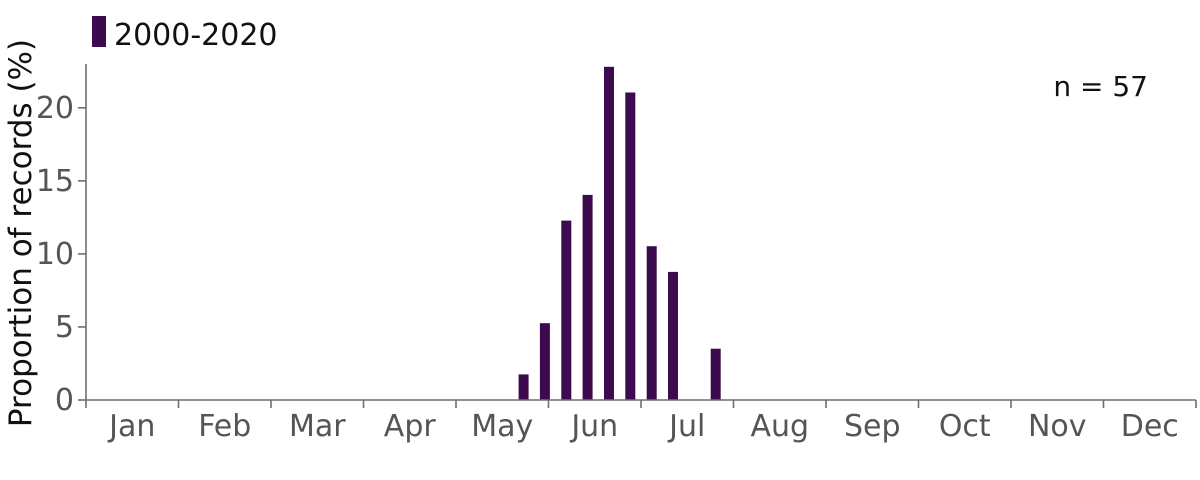 This screenshot has height=480, width=1200. Describe the element at coordinates (131, 426) in the screenshot. I see `x-tick-label-jan: Jan` at that location.